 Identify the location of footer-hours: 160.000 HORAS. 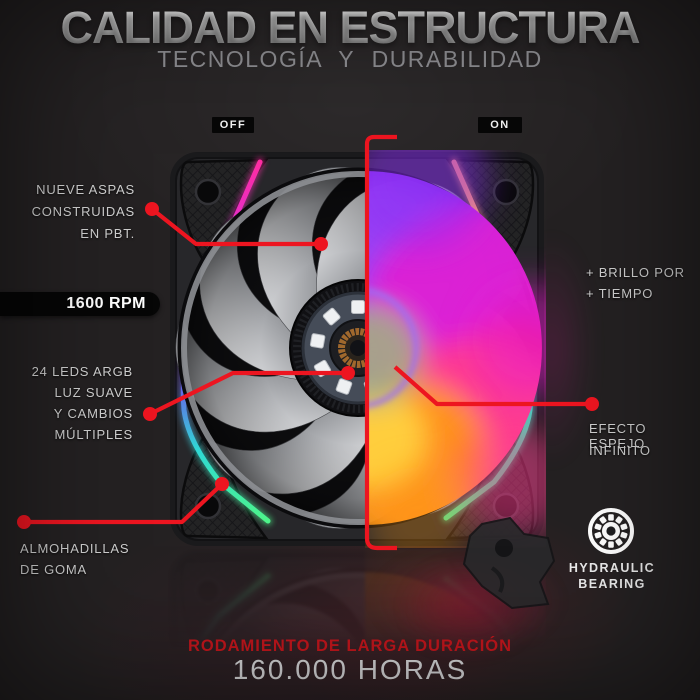
(350, 669).